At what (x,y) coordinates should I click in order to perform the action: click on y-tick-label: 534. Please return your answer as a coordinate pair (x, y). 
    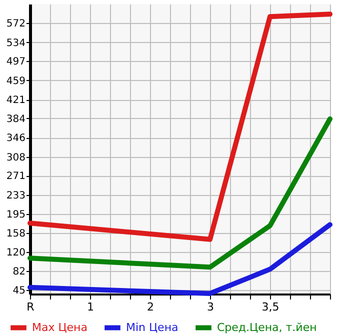
    Looking at the image, I should click on (16, 43).